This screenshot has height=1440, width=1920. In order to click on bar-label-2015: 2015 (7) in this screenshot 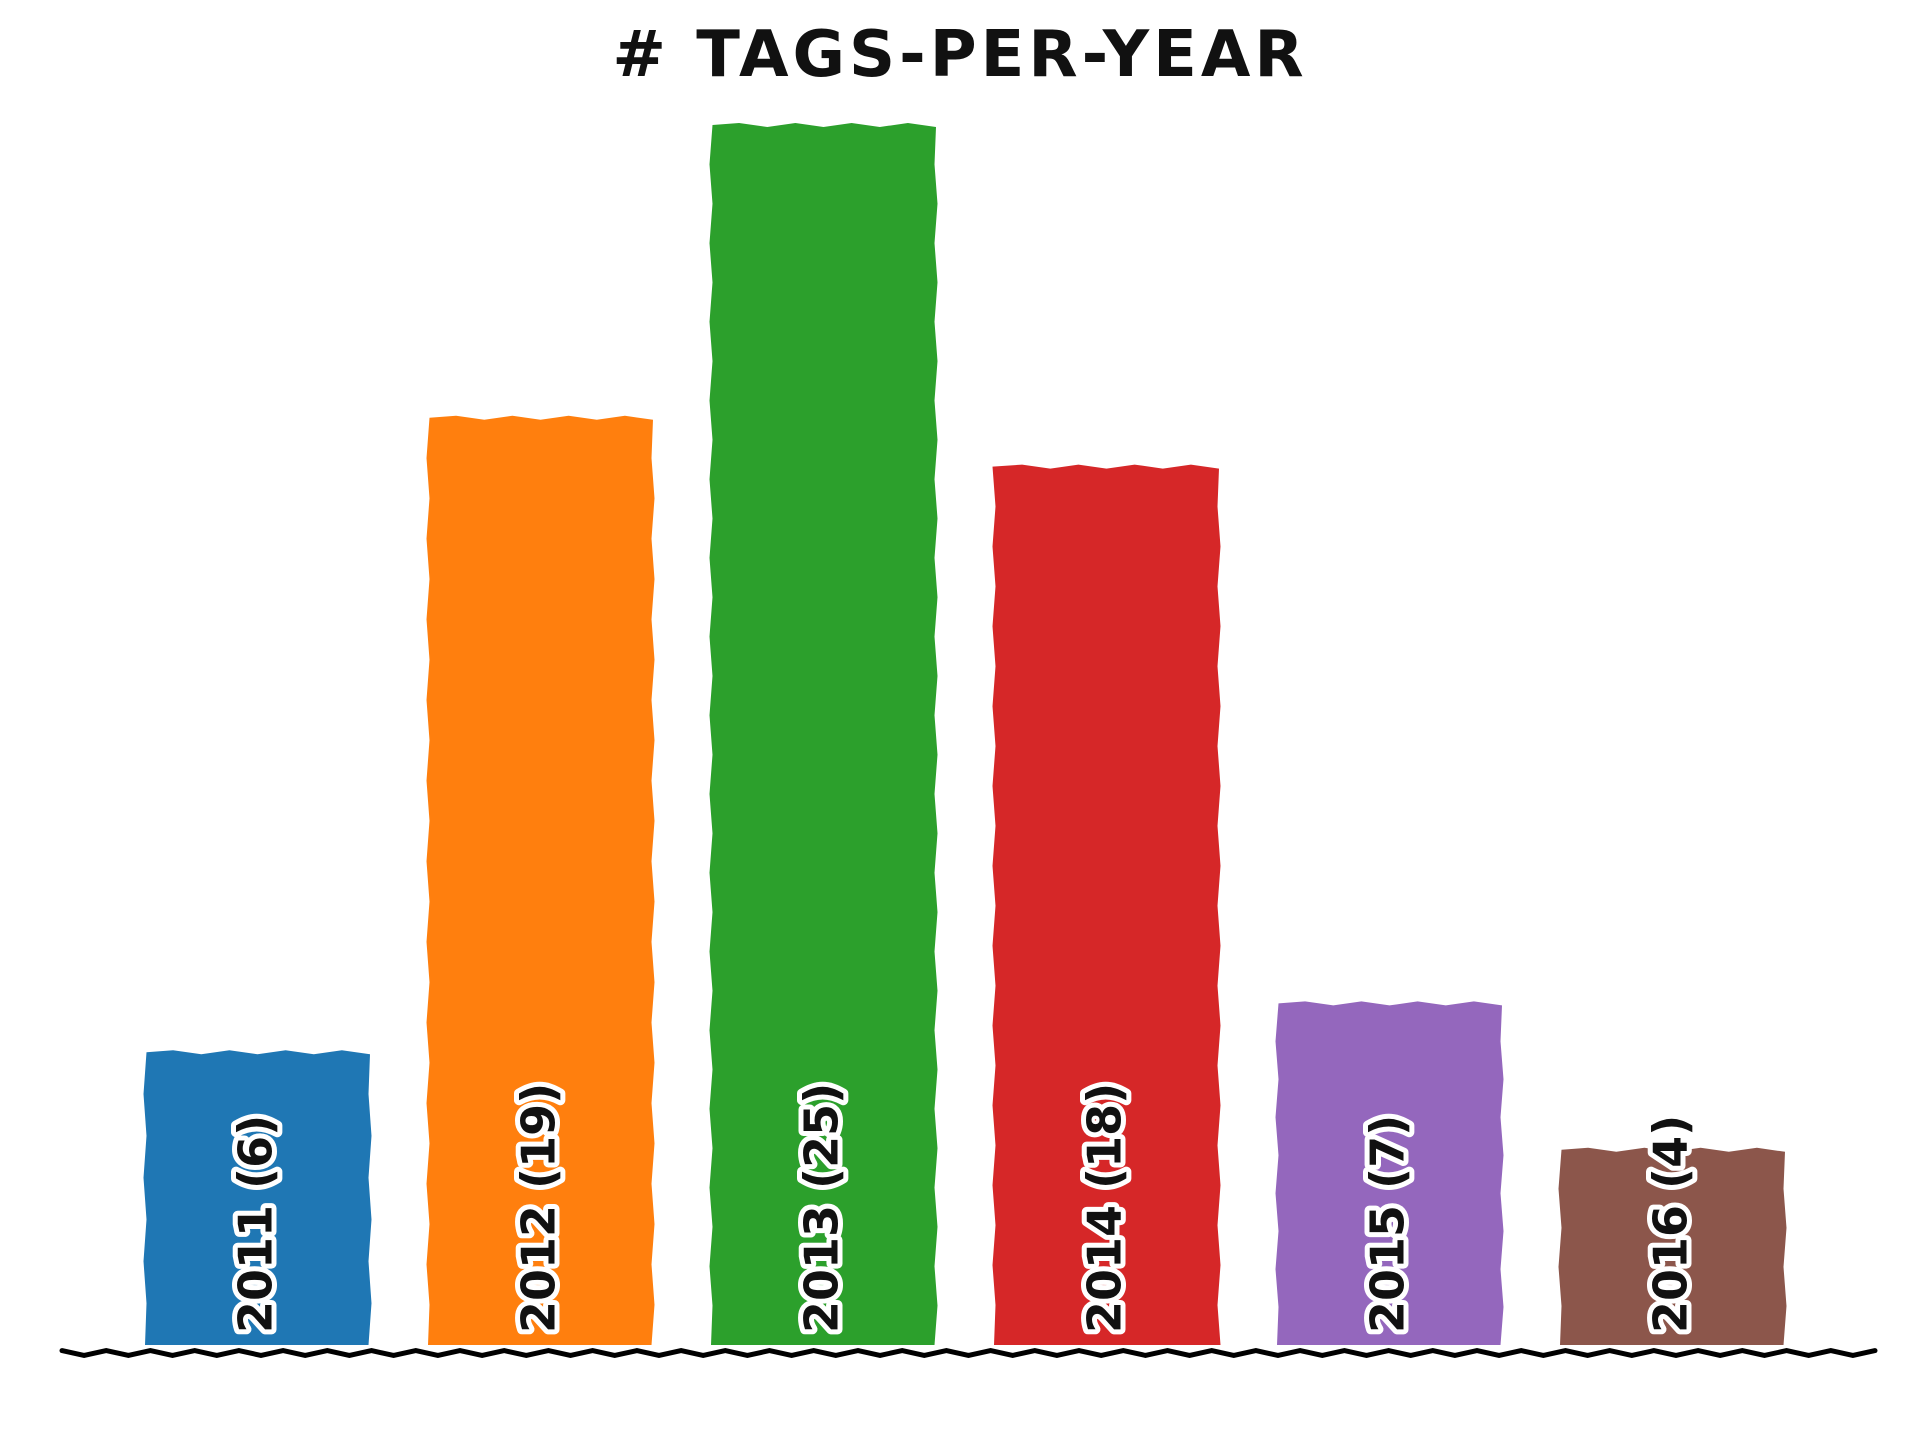, I will do `click(1388, 1224)`.